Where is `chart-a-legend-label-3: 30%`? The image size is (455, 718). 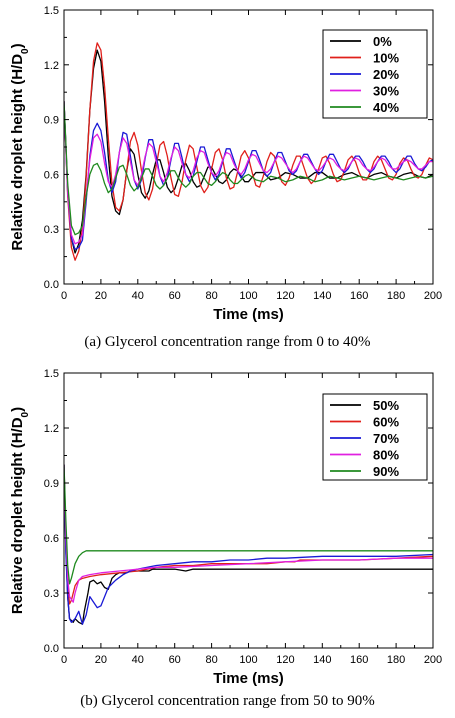 chart-a-legend-label-3: 30% is located at coordinates (386, 91).